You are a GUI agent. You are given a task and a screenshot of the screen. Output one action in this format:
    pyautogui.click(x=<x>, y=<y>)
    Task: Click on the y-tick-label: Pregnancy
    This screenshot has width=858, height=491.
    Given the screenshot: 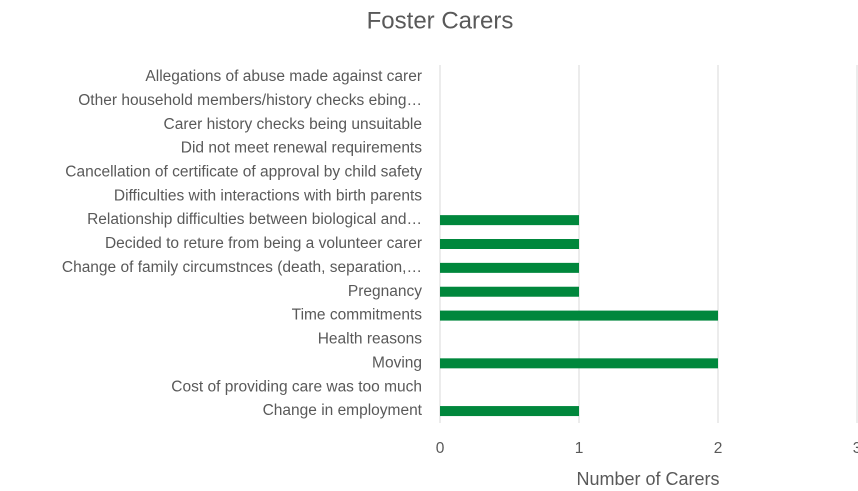 What is the action you would take?
    pyautogui.click(x=385, y=291)
    